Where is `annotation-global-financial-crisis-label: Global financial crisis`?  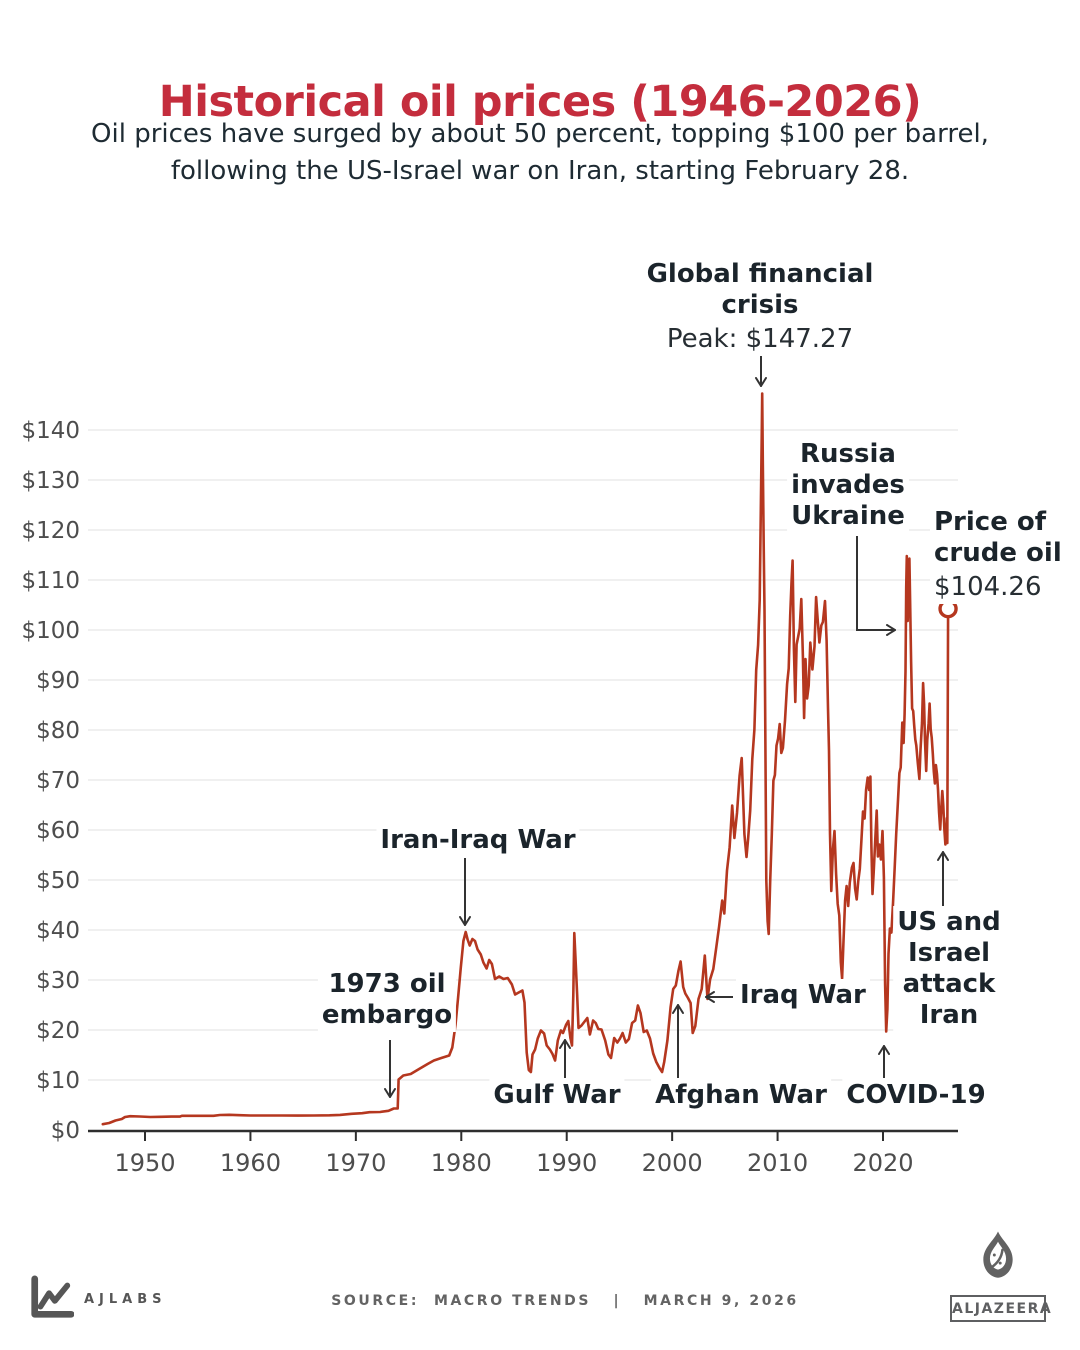
annotation-global-financial-crisis-label: Global financial crisis is located at coordinates (760, 289).